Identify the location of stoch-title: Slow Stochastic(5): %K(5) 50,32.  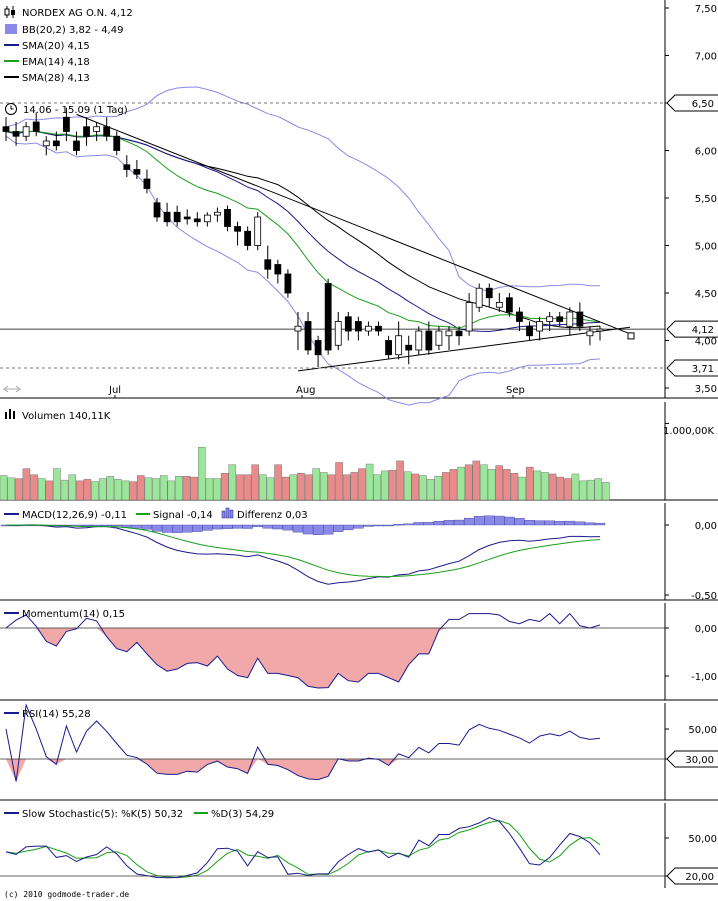
(102, 814).